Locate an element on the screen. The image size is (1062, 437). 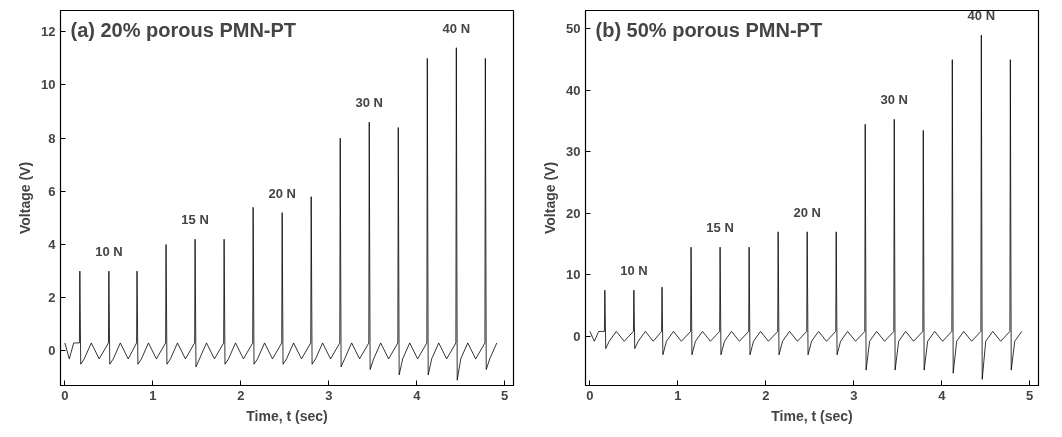
y-tick-label: 6 is located at coordinates (52, 191).